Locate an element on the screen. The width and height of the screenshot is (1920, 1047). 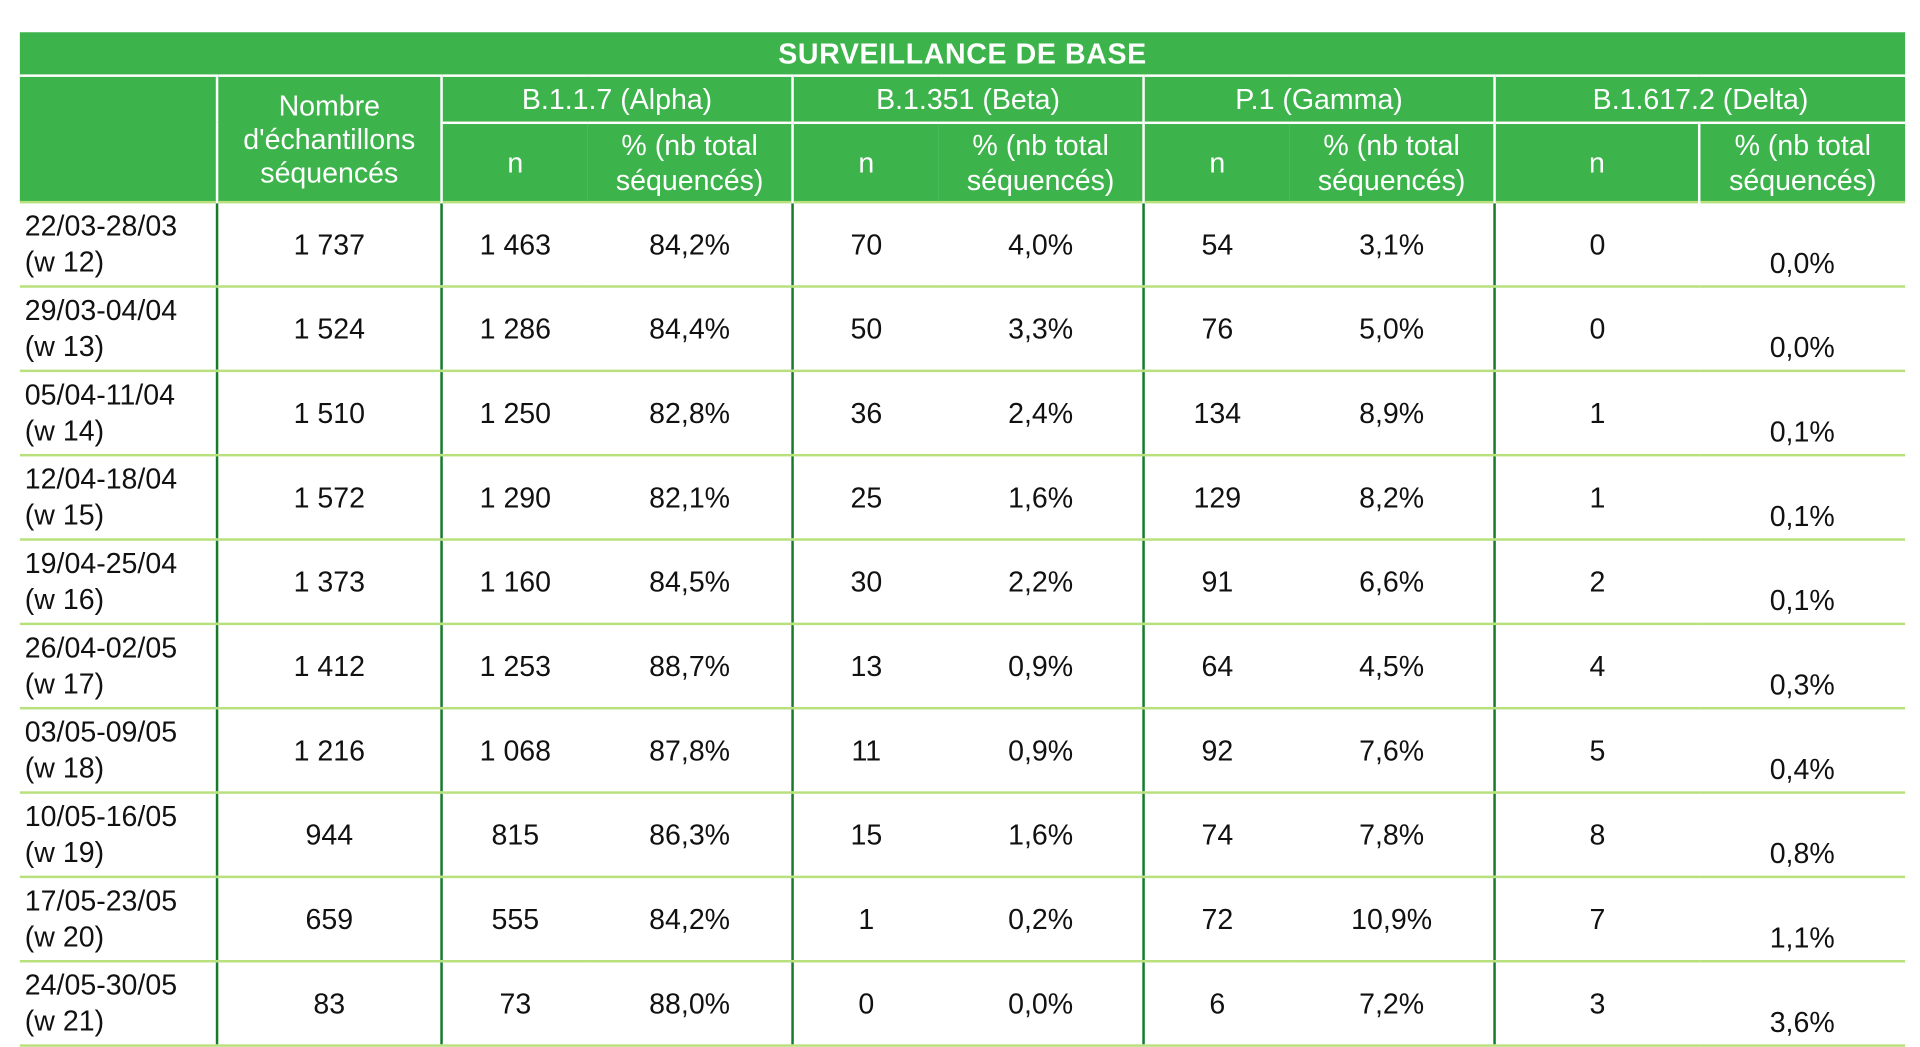
alpha-n-cell: 1 250 is located at coordinates (514, 413).